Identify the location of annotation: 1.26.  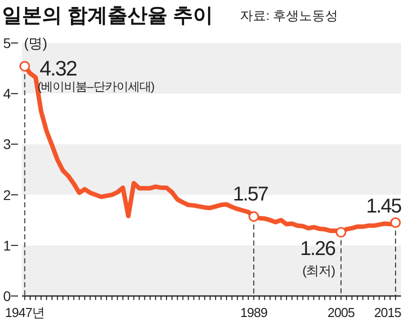
(318, 249).